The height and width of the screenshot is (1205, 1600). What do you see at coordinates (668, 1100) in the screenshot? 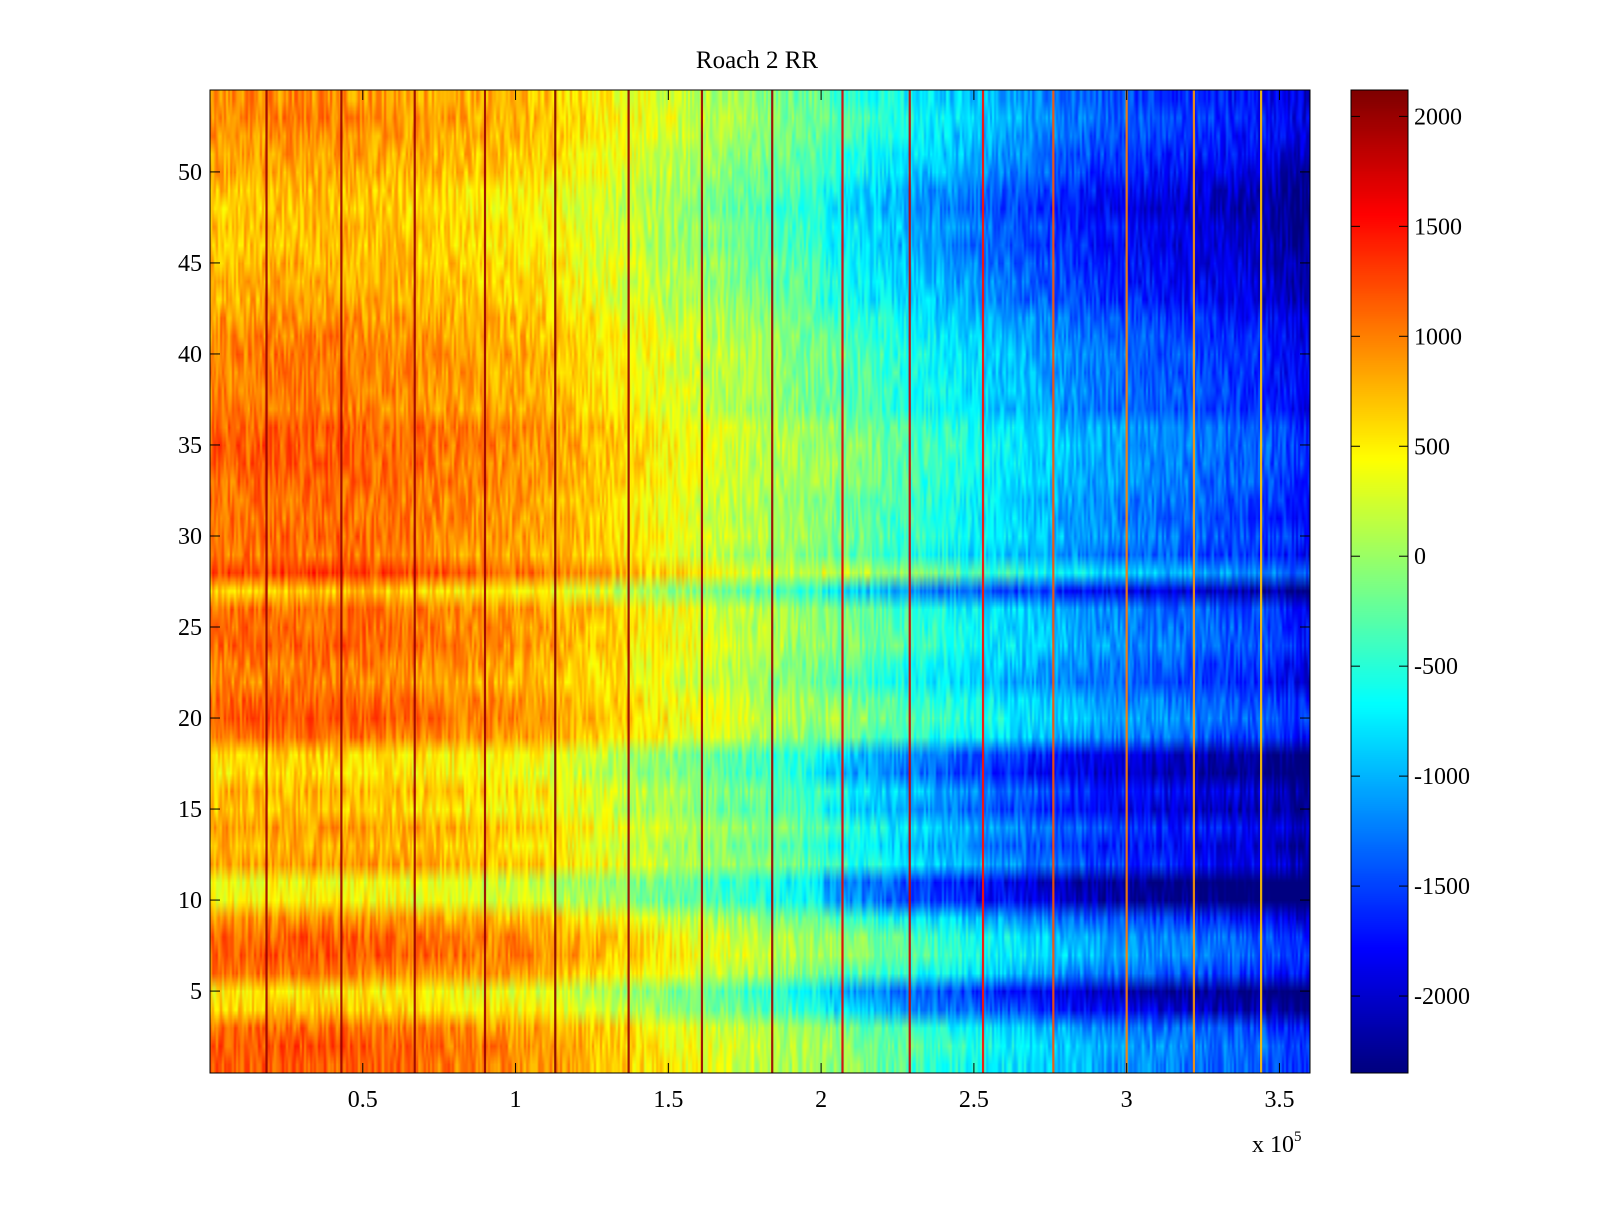
I see `x-tick-label: 1.5` at bounding box center [668, 1100].